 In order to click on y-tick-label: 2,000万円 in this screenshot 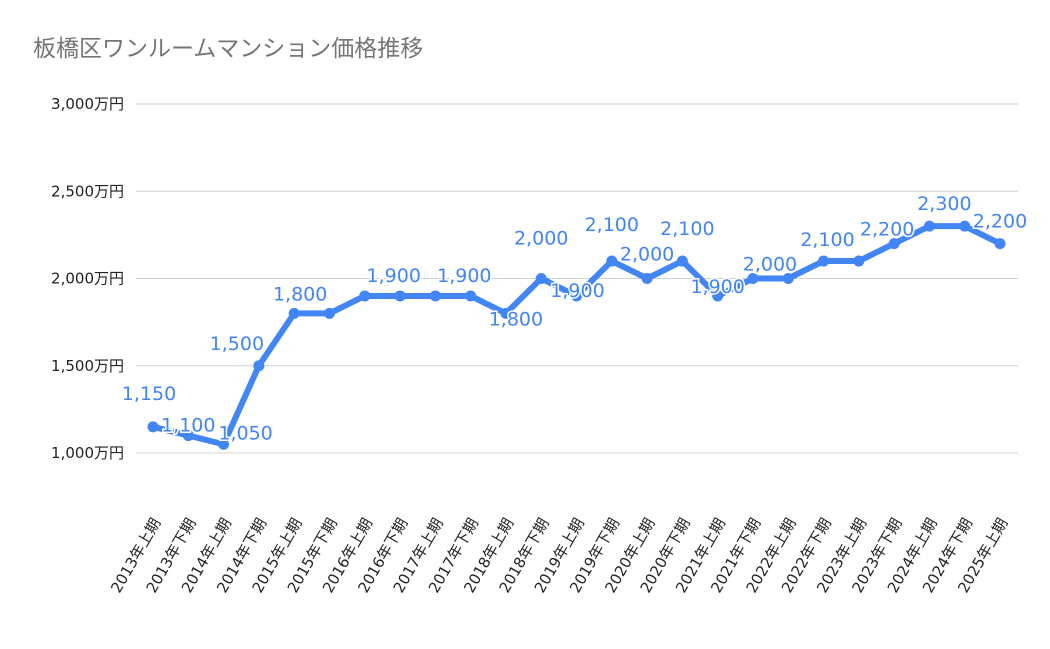, I will do `click(87, 279)`.